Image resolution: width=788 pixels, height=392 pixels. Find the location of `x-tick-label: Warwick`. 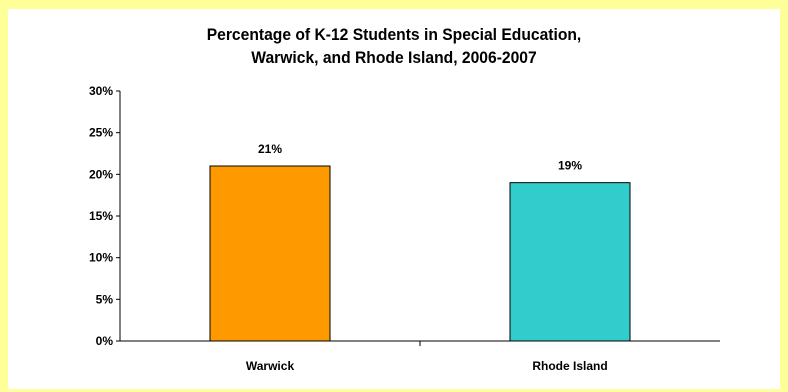

x-tick-label: Warwick is located at coordinates (270, 366).